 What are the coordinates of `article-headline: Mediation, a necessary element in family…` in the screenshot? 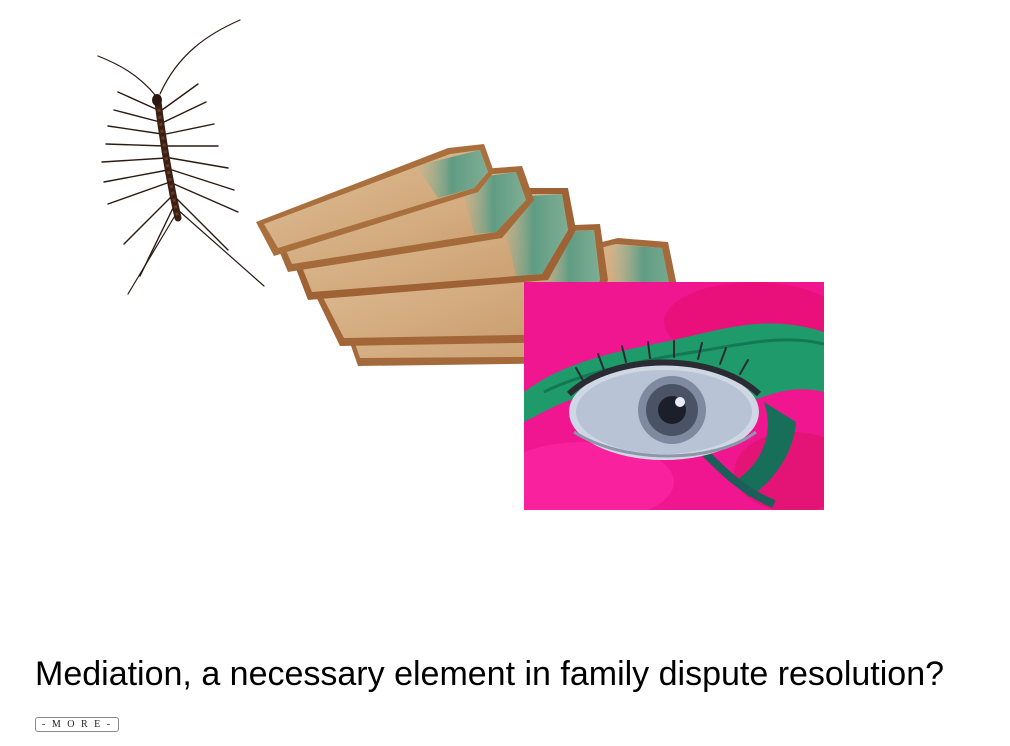 It's located at (490, 674).